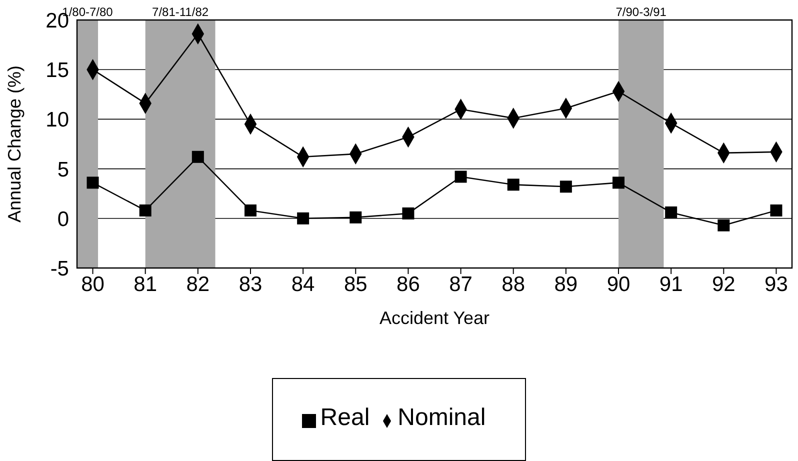 Image resolution: width=798 pixels, height=461 pixels. Describe the element at coordinates (776, 284) in the screenshot. I see `x-tick-label: 93` at that location.